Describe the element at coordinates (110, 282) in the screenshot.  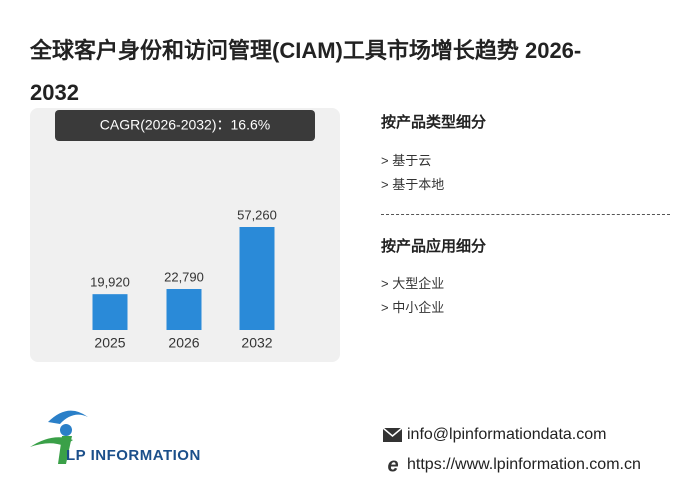
I see `value-label: 19,920` at that location.